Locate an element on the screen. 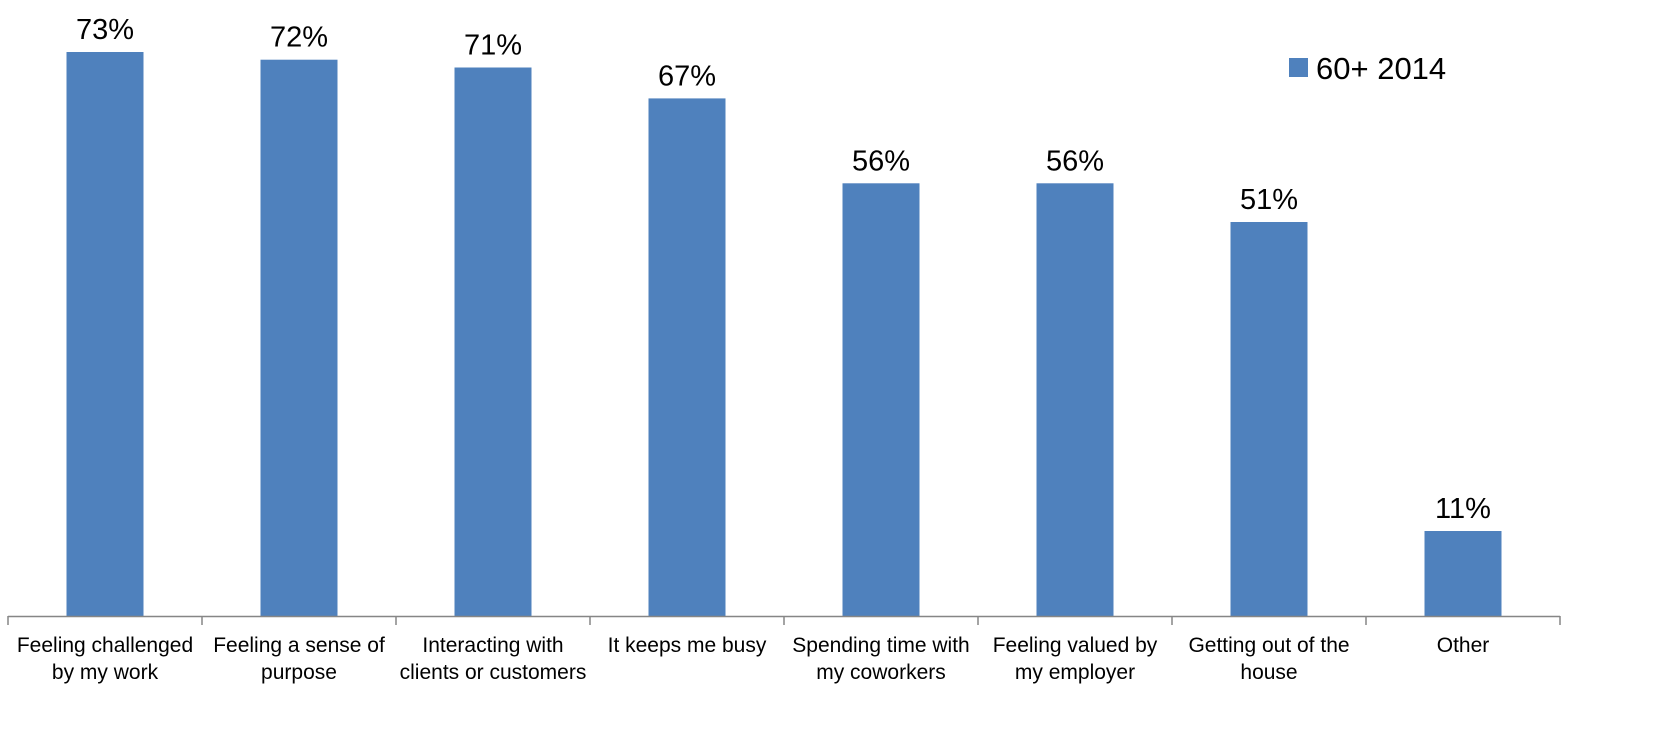 The height and width of the screenshot is (736, 1671). category-label: Feeling a sense of purpose is located at coordinates (299, 659).